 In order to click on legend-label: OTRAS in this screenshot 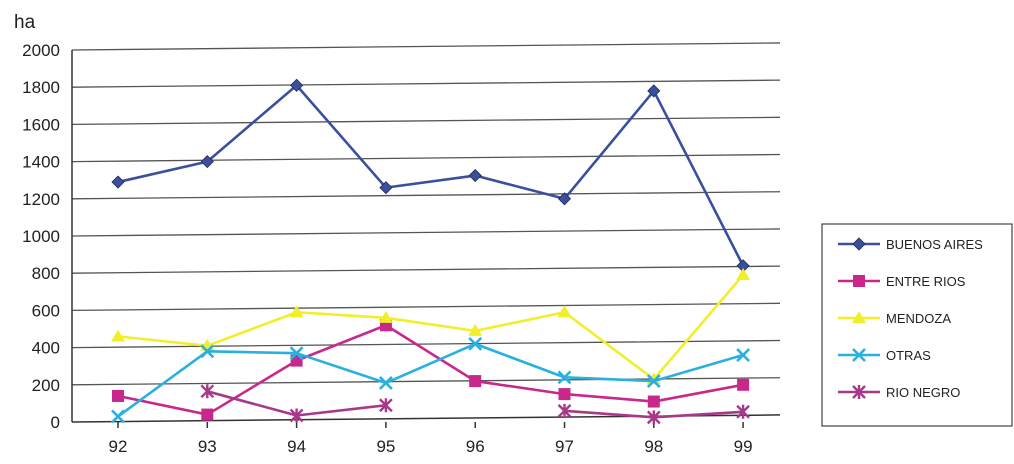, I will do `click(908, 355)`.